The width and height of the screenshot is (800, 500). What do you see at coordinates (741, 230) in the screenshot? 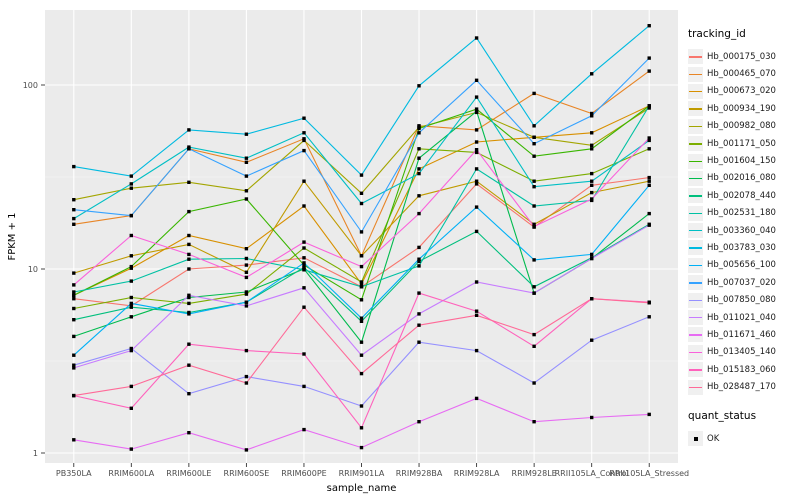
I see `legend-label: Hb_003360_040` at bounding box center [741, 230].